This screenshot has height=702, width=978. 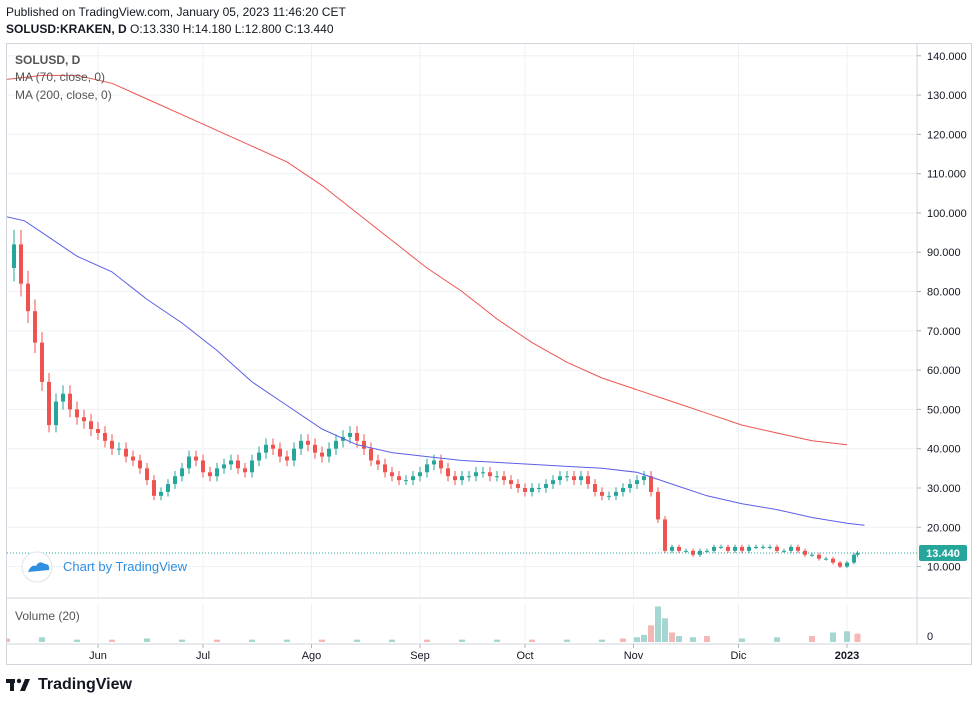 What do you see at coordinates (947, 96) in the screenshot?
I see `y-tick-label: 130.000` at bounding box center [947, 96].